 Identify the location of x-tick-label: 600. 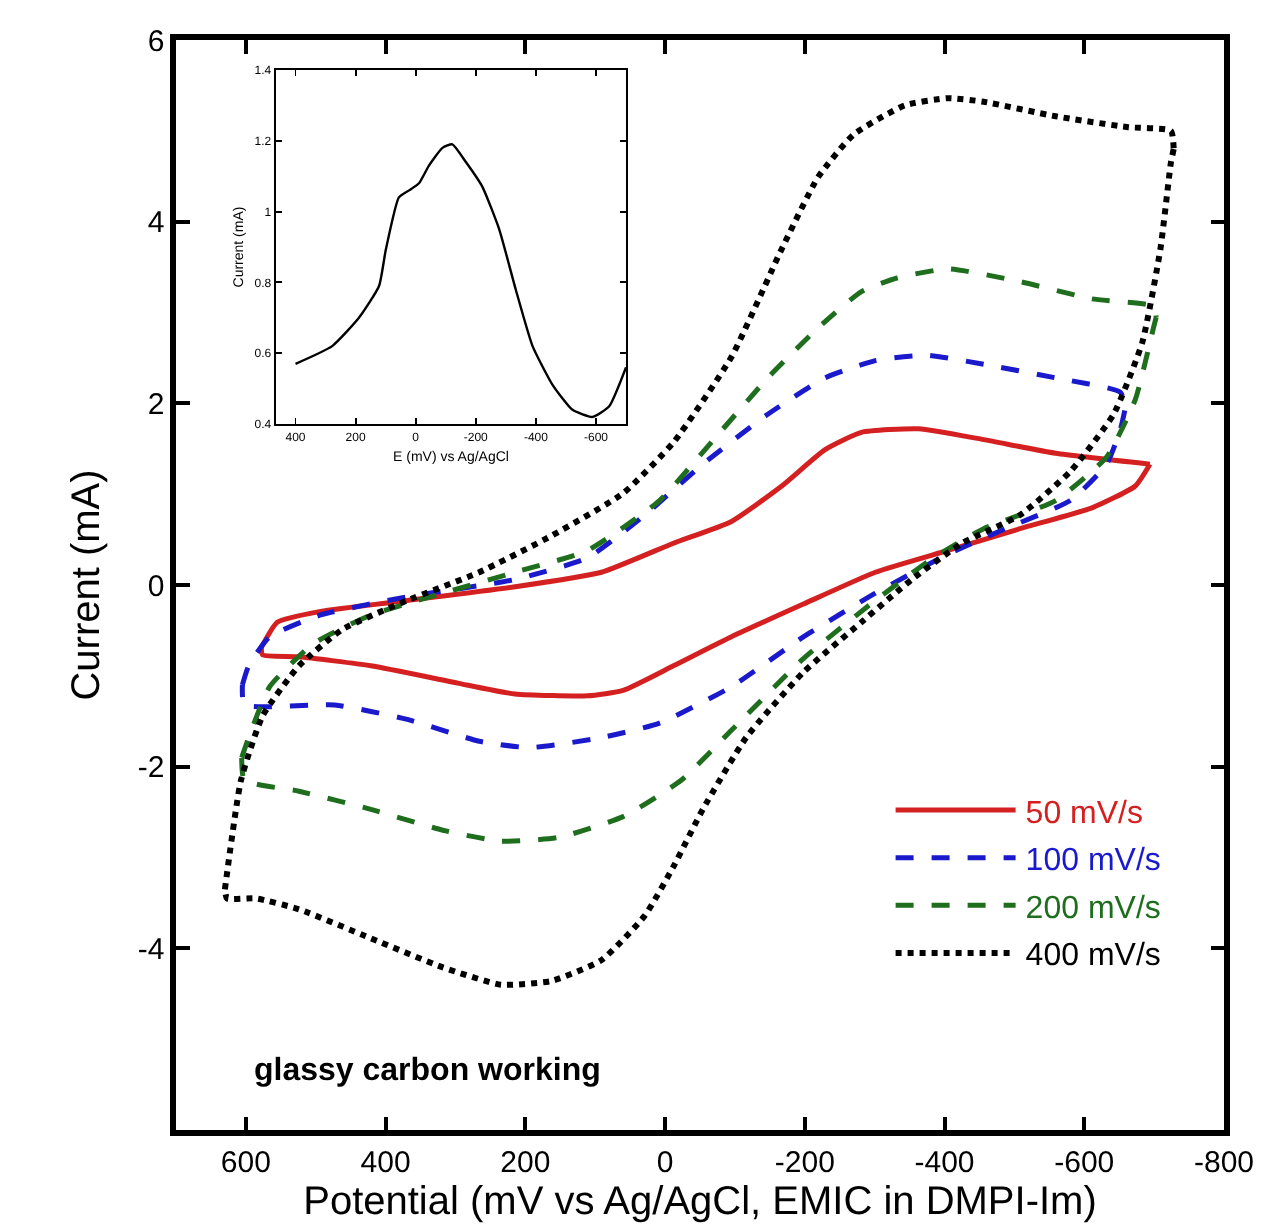
(245, 1162).